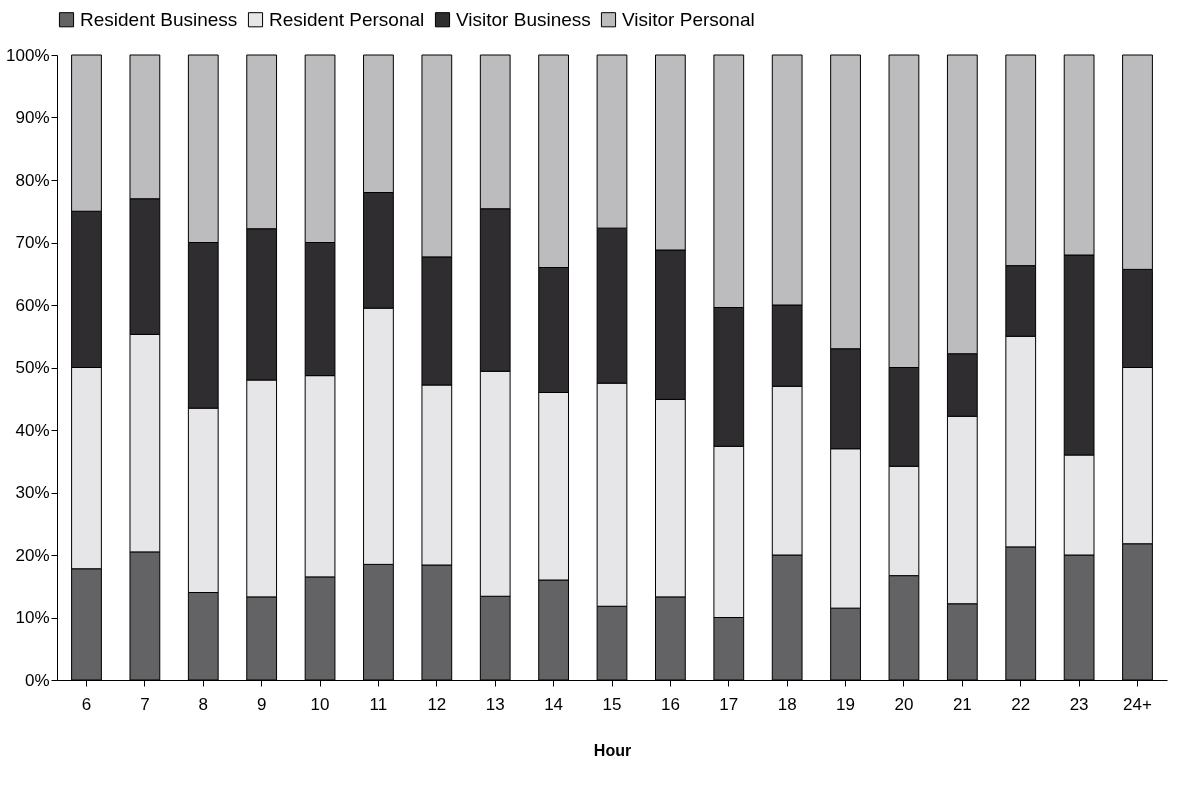  Describe the element at coordinates (554, 704) in the screenshot. I see `x-tick-label: 14` at that location.